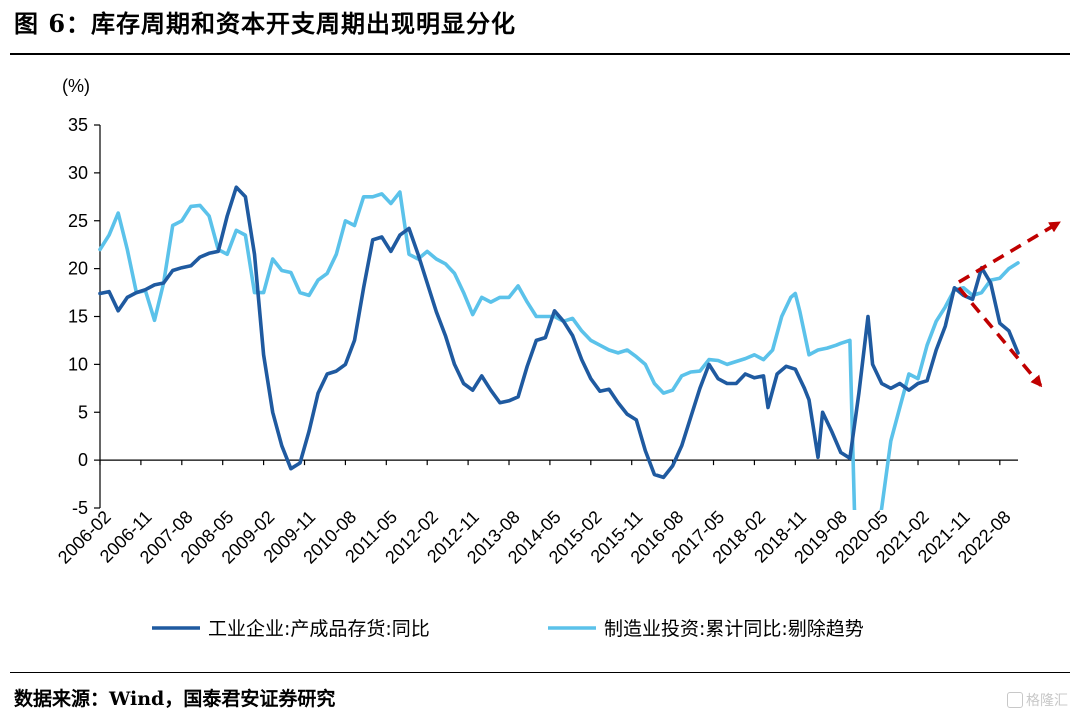 The image size is (1080, 718). What do you see at coordinates (76, 86) in the screenshot?
I see `y-axis-label: (%)` at bounding box center [76, 86].